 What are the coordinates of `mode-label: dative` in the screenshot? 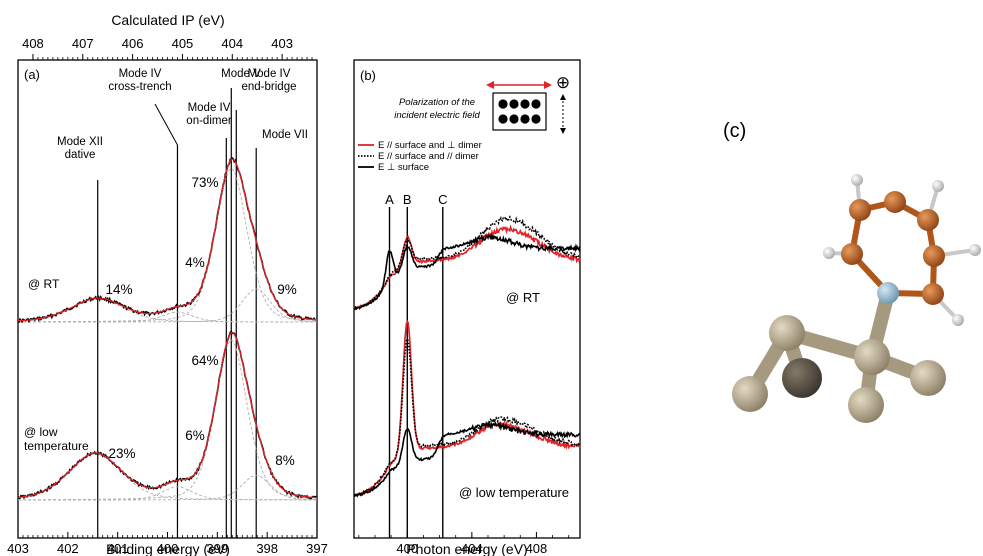 It's located at (80, 155).